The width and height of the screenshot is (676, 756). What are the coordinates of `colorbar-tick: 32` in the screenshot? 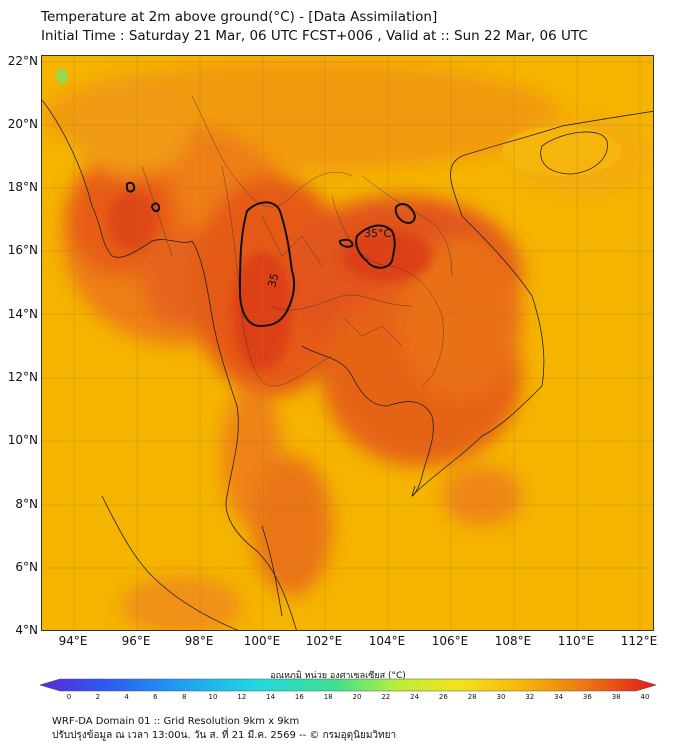 It's located at (530, 697).